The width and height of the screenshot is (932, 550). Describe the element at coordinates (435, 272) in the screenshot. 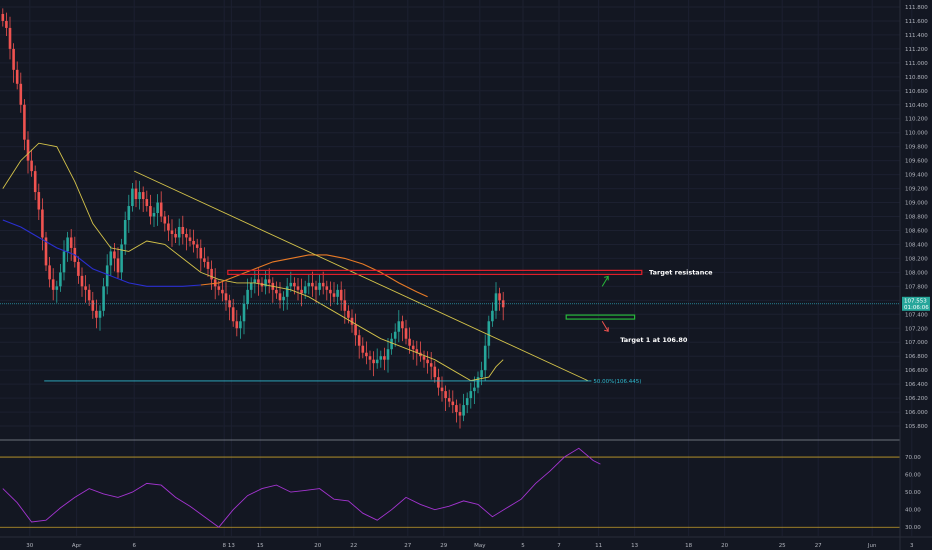

I see `resistance-zone` at that location.